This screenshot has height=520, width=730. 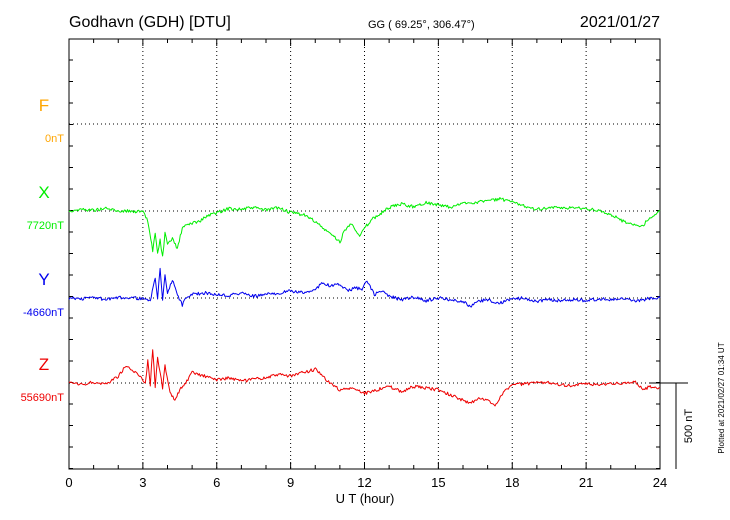 What do you see at coordinates (438, 482) in the screenshot?
I see `x-tick-label: 15` at bounding box center [438, 482].